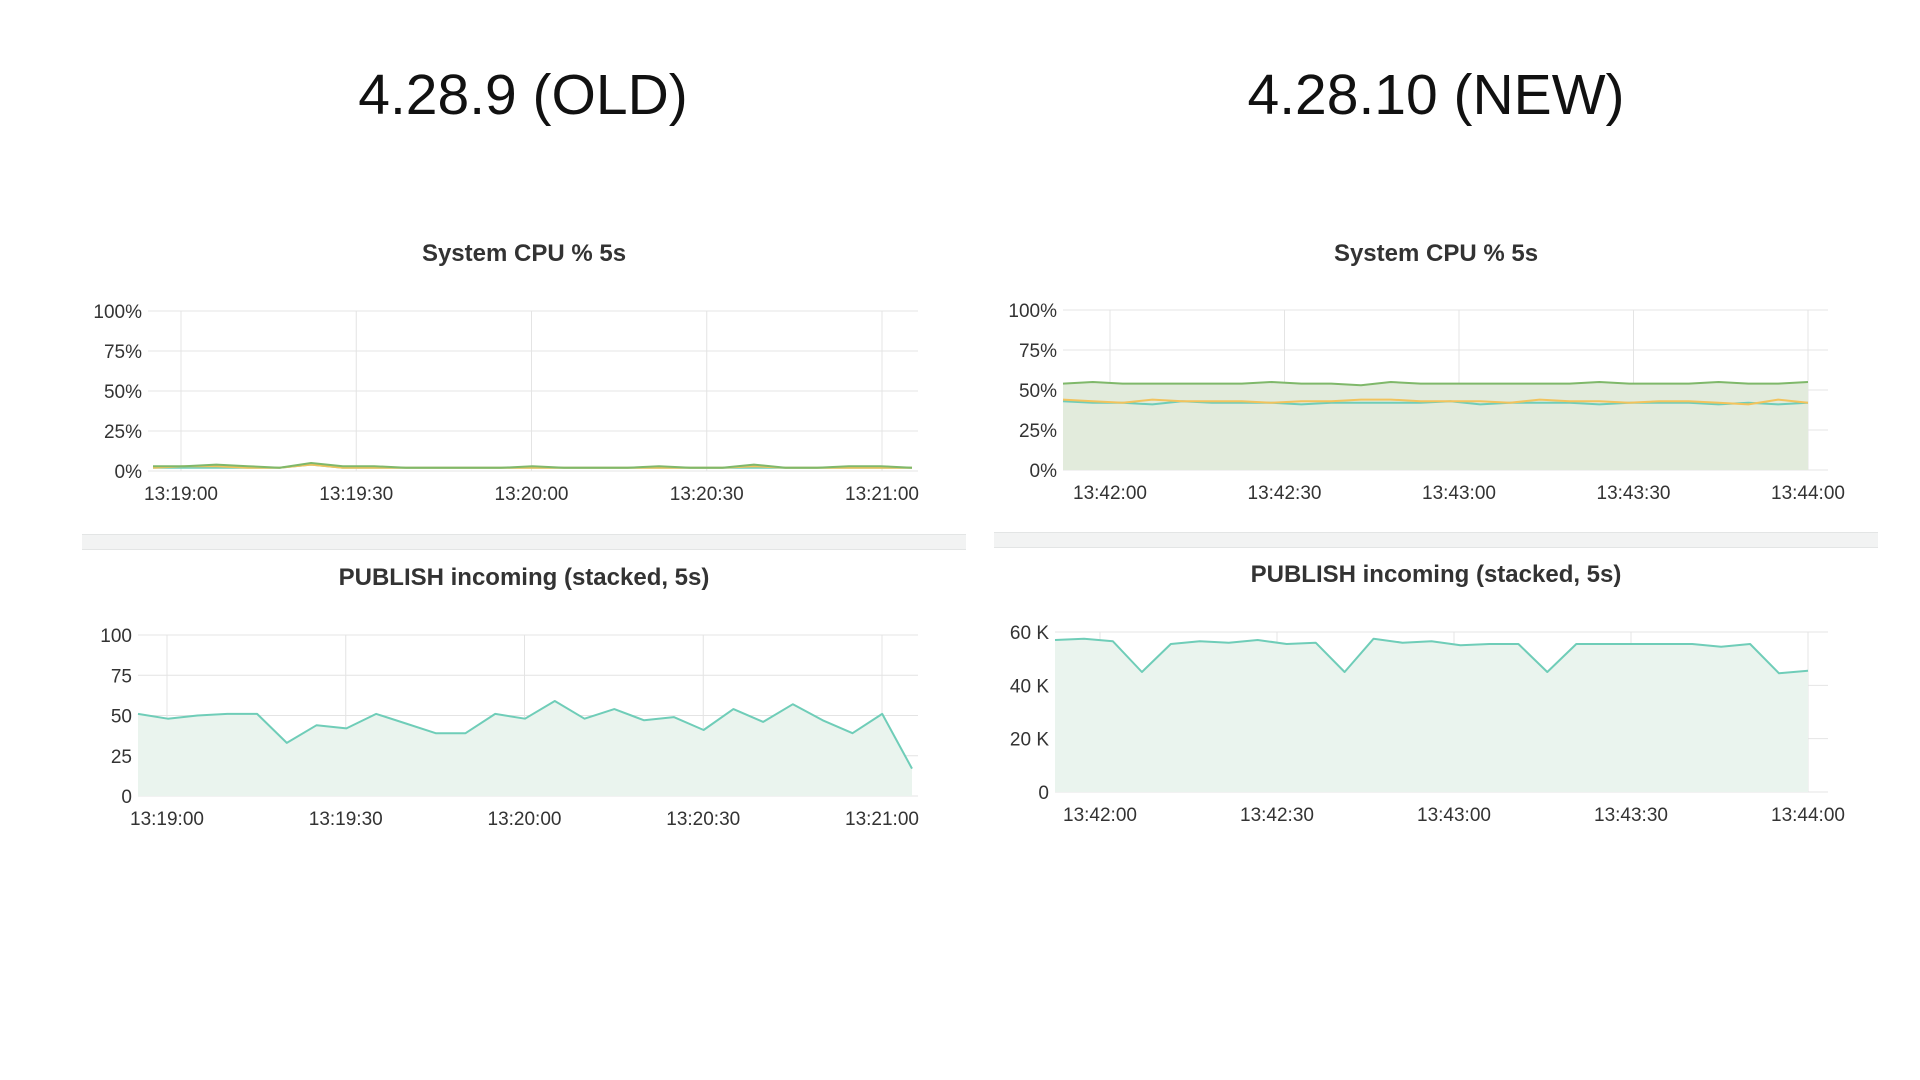  Describe the element at coordinates (1436, 540) in the screenshot. I see `new-panel-divider` at that location.